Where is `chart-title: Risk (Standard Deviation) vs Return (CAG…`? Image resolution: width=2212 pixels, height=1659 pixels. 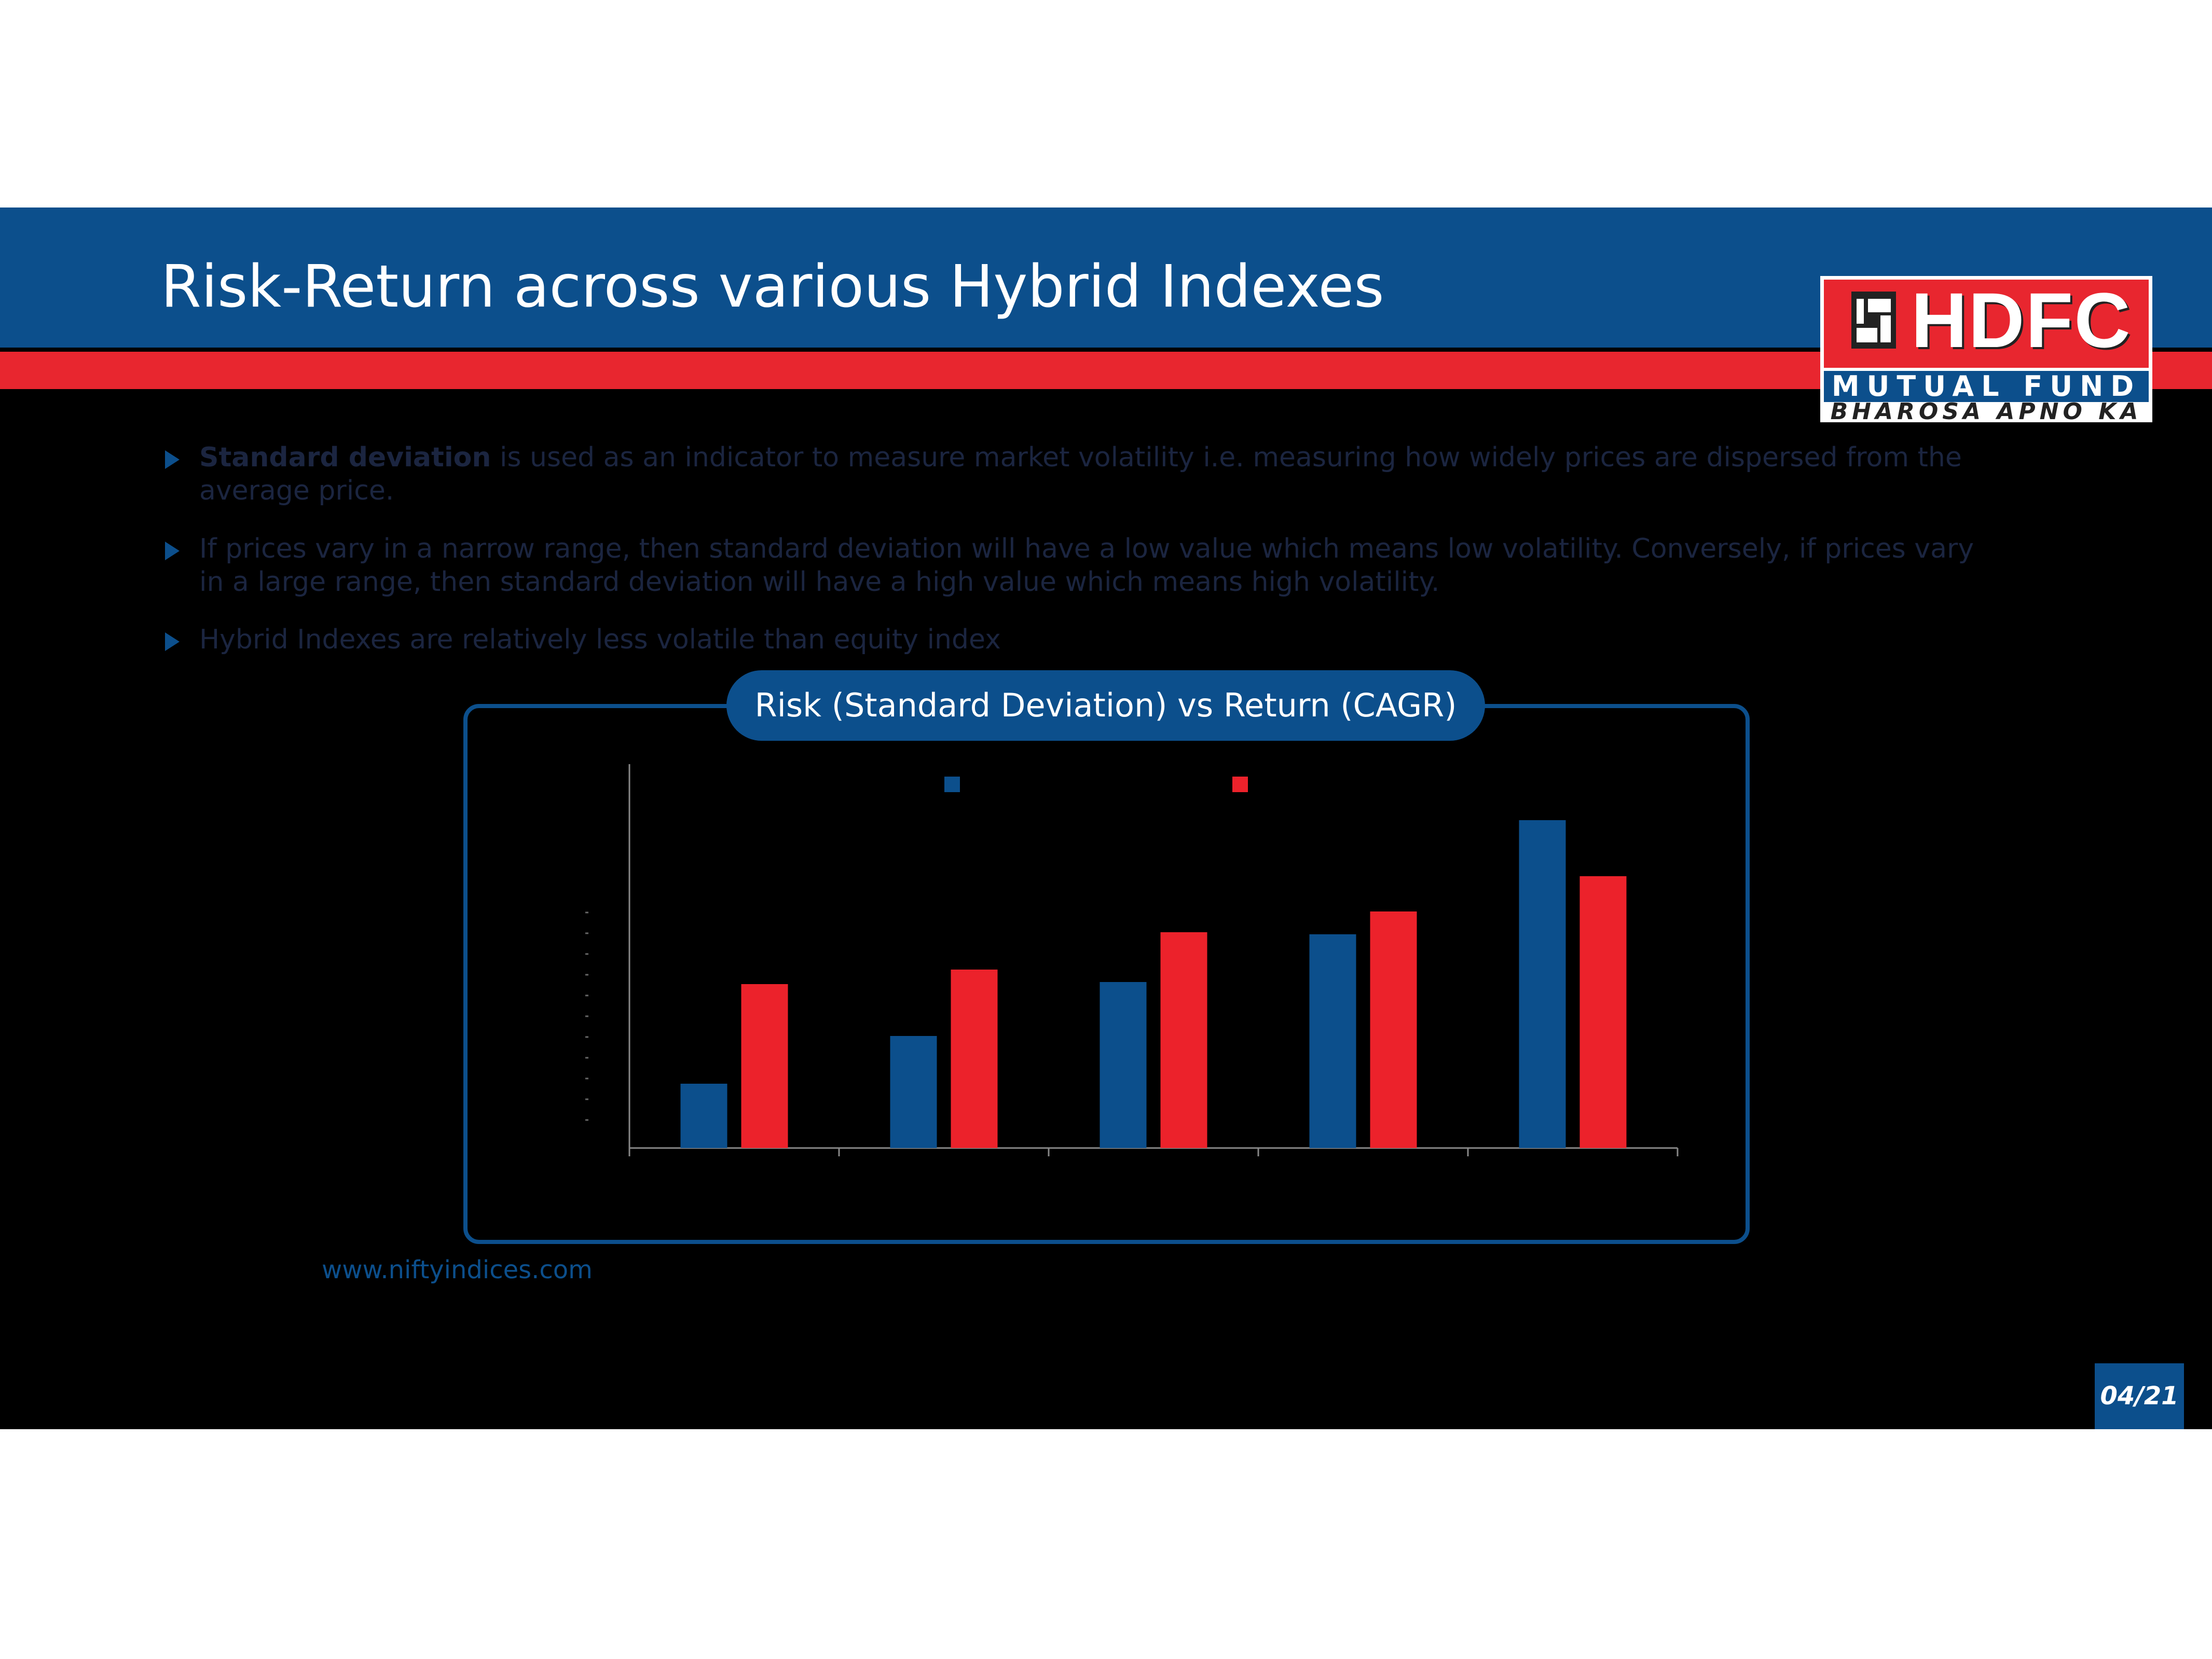
chart-title: Risk (Standard Deviation) vs Return (CAG… is located at coordinates (1106, 705).